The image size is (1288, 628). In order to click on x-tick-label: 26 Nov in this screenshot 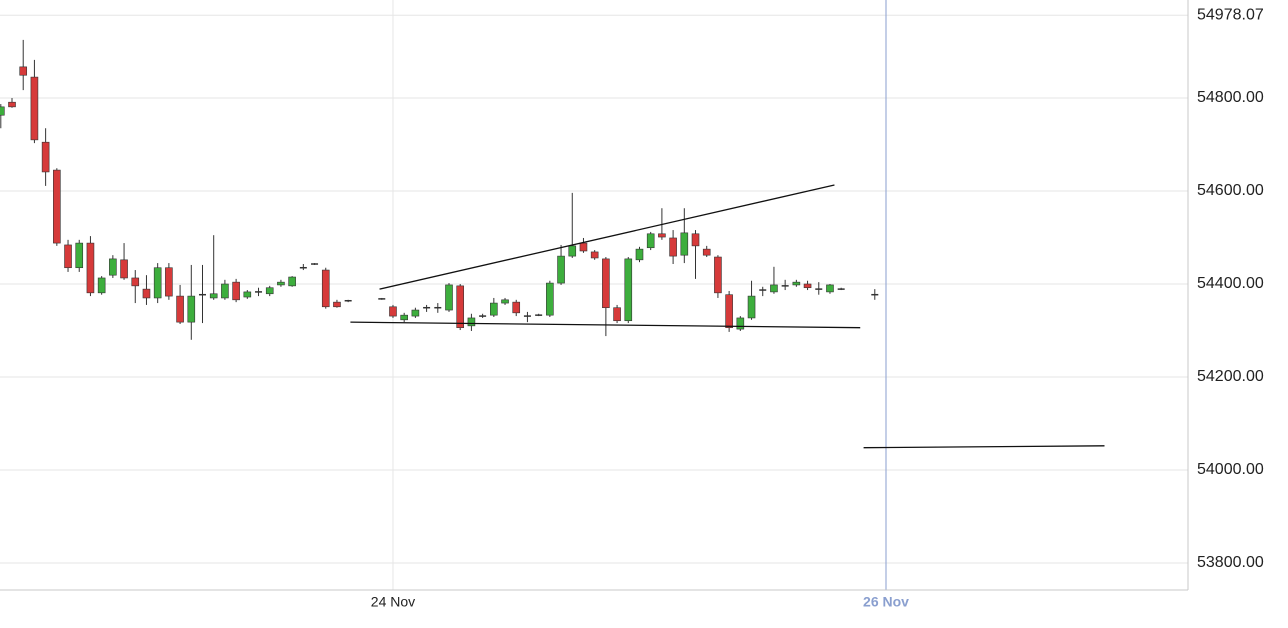, I will do `click(886, 602)`.